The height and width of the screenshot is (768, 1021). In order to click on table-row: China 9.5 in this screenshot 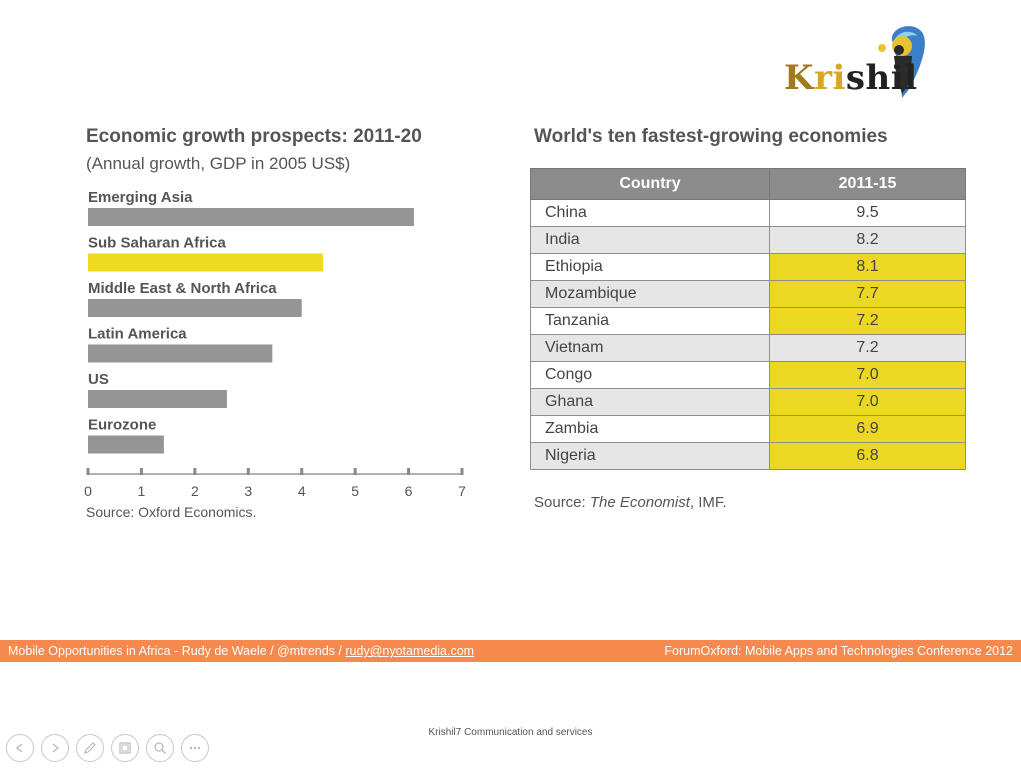, I will do `click(748, 213)`.